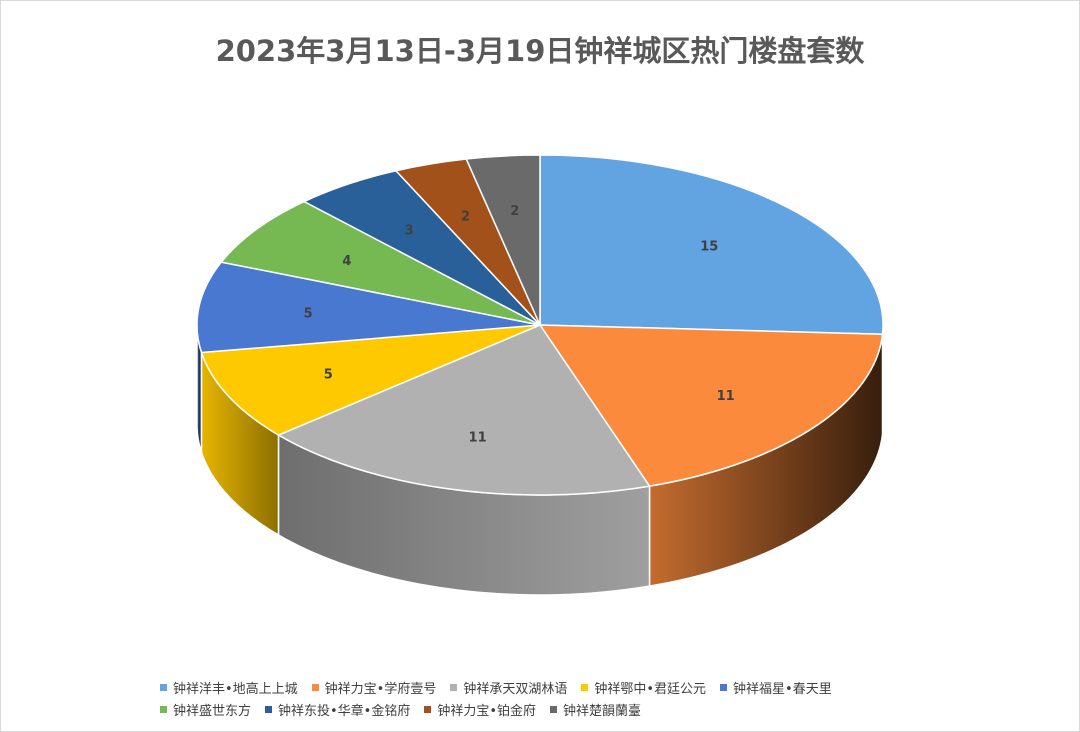 The width and height of the screenshot is (1080, 732). I want to click on legend-item-7: 钟祥东投•华章•金铭府, so click(337, 709).